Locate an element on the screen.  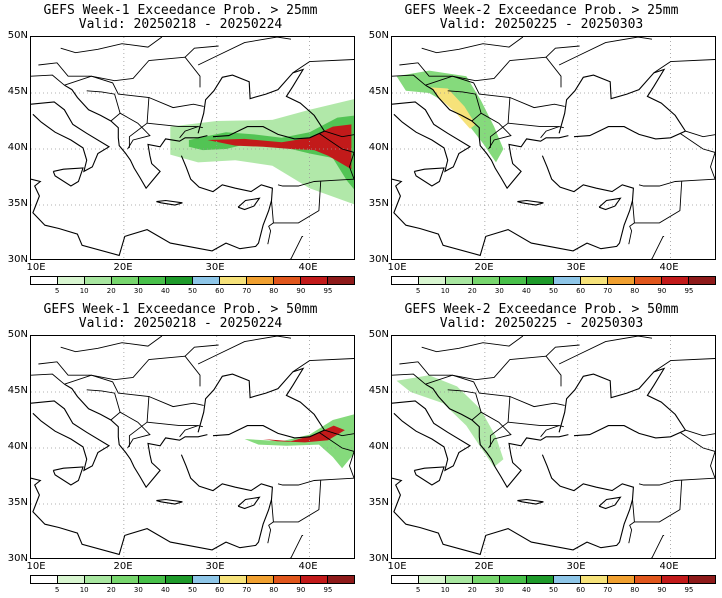
latitude-tick-label: 45N is located at coordinates (17, 390).